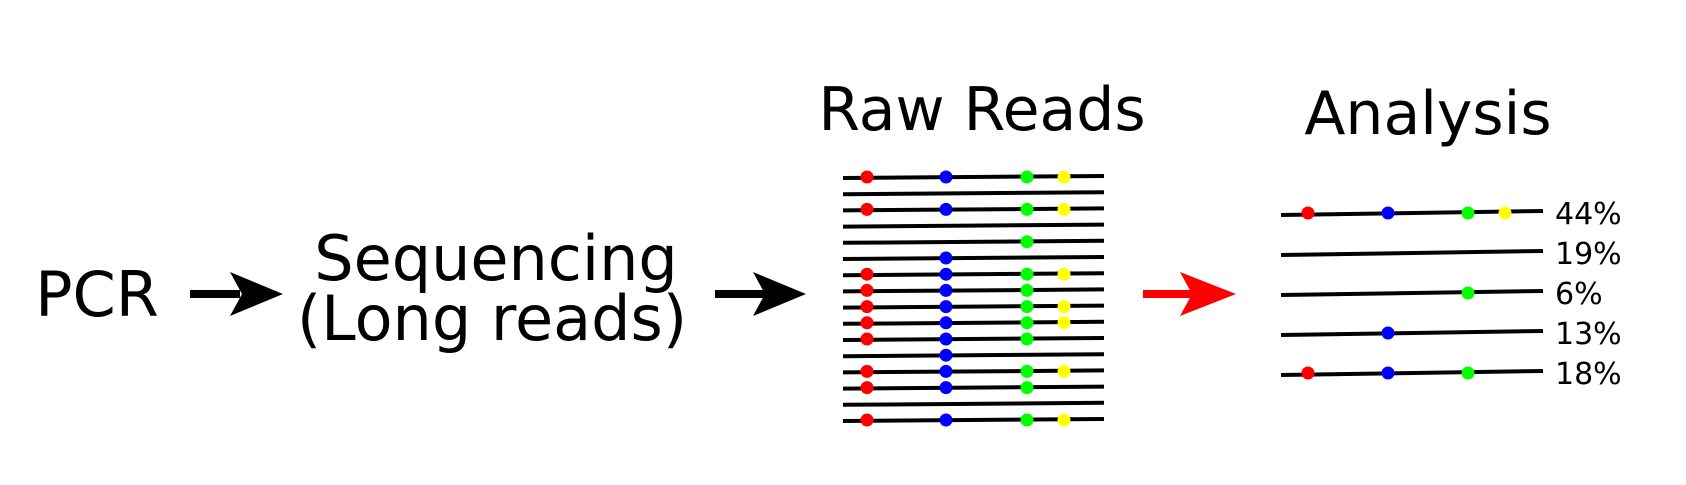 Image resolution: width=1686 pixels, height=485 pixels. I want to click on raw-reads-panel, so click(973, 298).